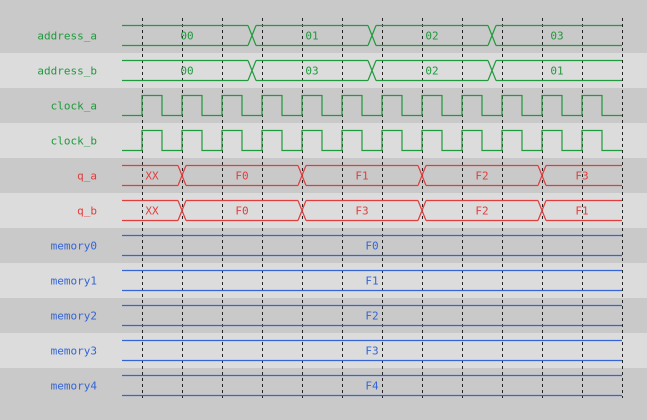  What do you see at coordinates (74, 106) in the screenshot?
I see `signal-label: clock_a` at bounding box center [74, 106].